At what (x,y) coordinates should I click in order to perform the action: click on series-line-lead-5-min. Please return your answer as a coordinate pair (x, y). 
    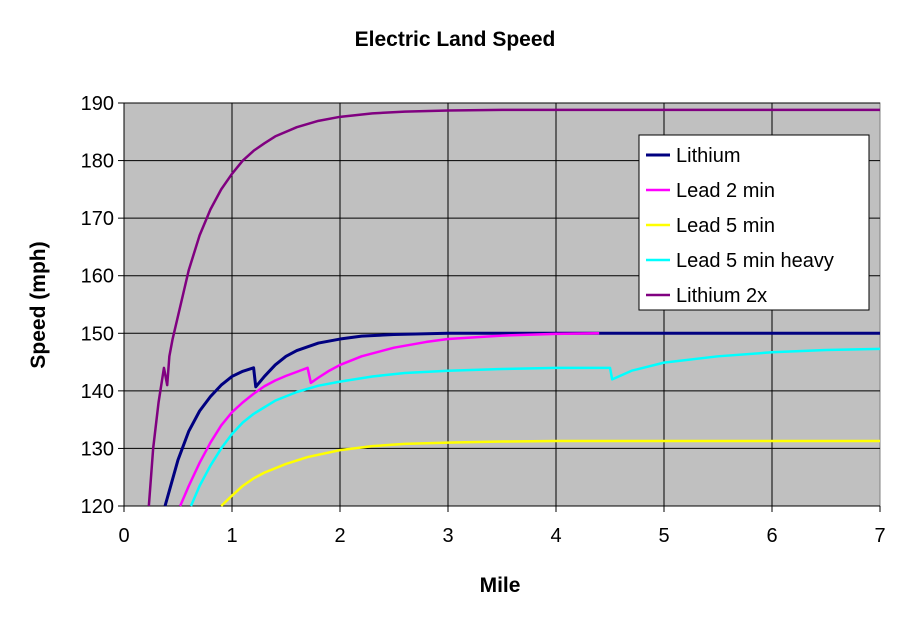
    Looking at the image, I should click on (550, 473).